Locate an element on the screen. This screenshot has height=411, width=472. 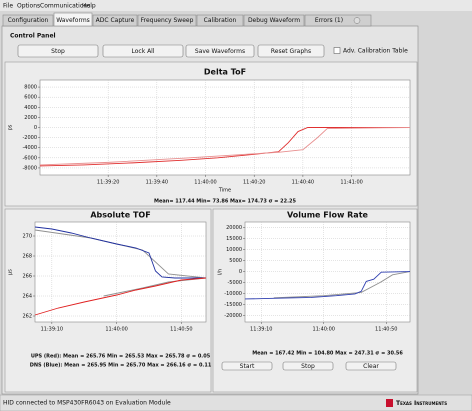
logo-icon is located at coordinates (389, 403).